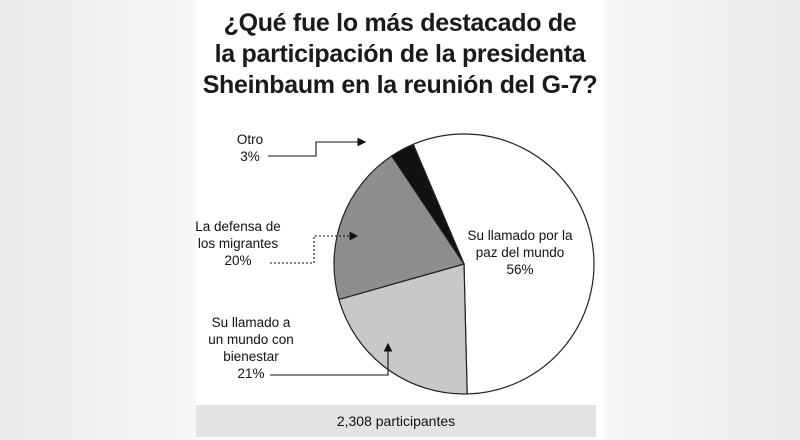  What do you see at coordinates (251, 339) in the screenshot?
I see `slice-label-line: un mundo con` at bounding box center [251, 339].